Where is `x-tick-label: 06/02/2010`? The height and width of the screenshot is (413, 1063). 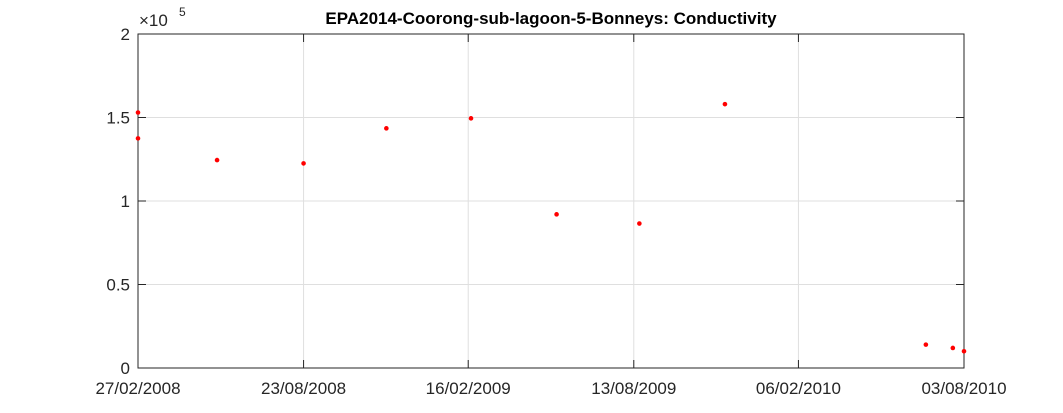 x-tick-label: 06/02/2010 is located at coordinates (798, 388).